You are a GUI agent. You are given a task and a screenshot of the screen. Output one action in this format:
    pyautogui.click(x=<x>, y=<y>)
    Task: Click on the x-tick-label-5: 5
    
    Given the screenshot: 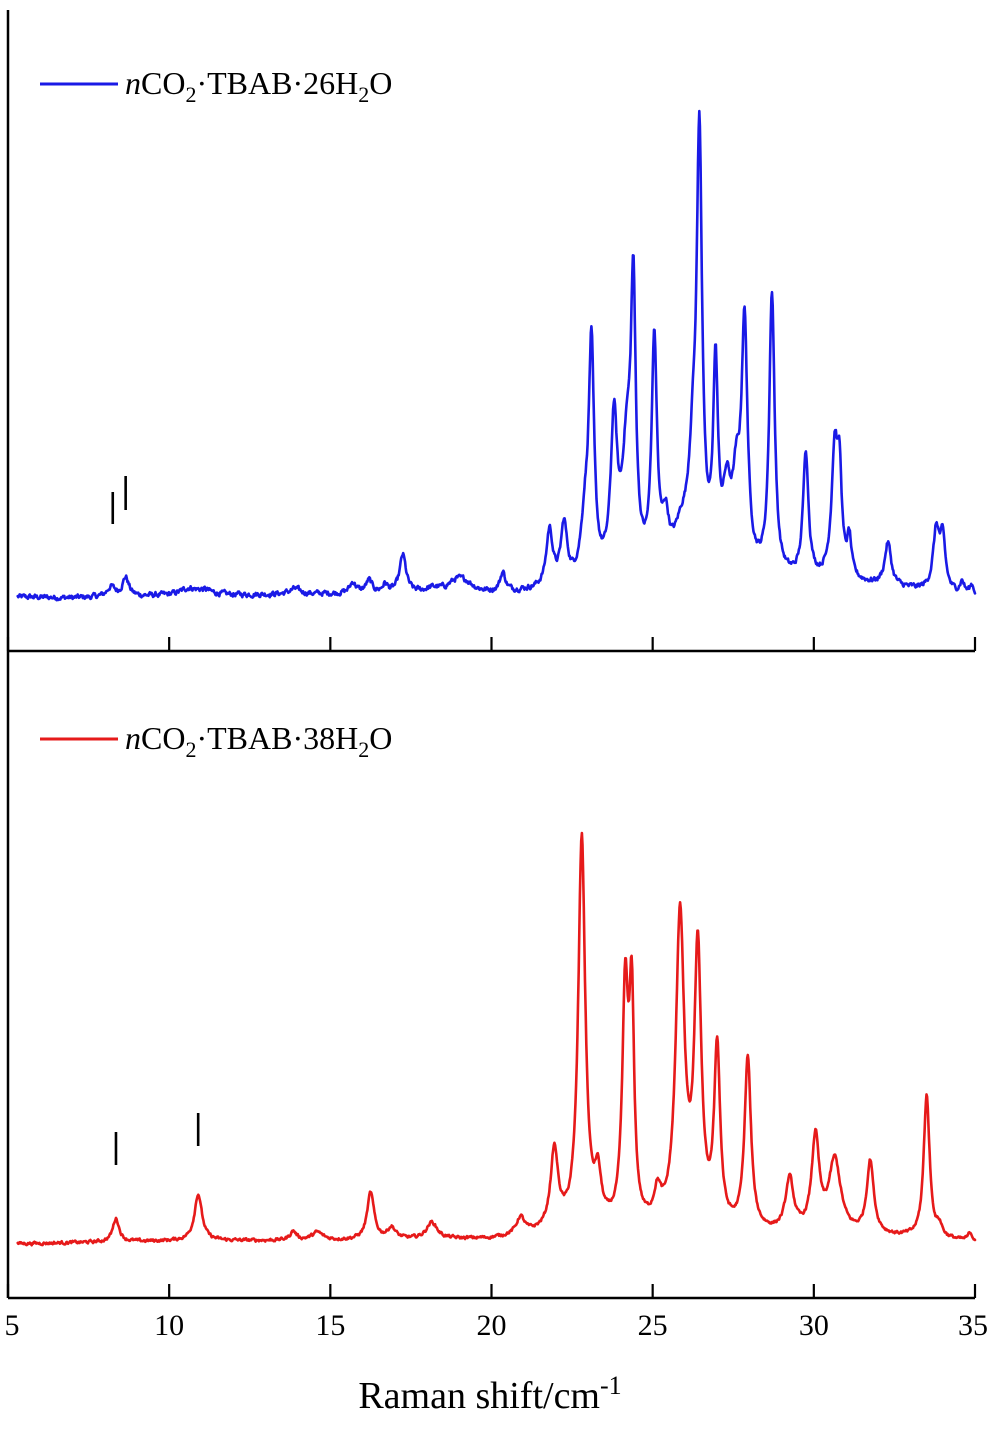 What is the action you would take?
    pyautogui.click(x=12, y=1325)
    